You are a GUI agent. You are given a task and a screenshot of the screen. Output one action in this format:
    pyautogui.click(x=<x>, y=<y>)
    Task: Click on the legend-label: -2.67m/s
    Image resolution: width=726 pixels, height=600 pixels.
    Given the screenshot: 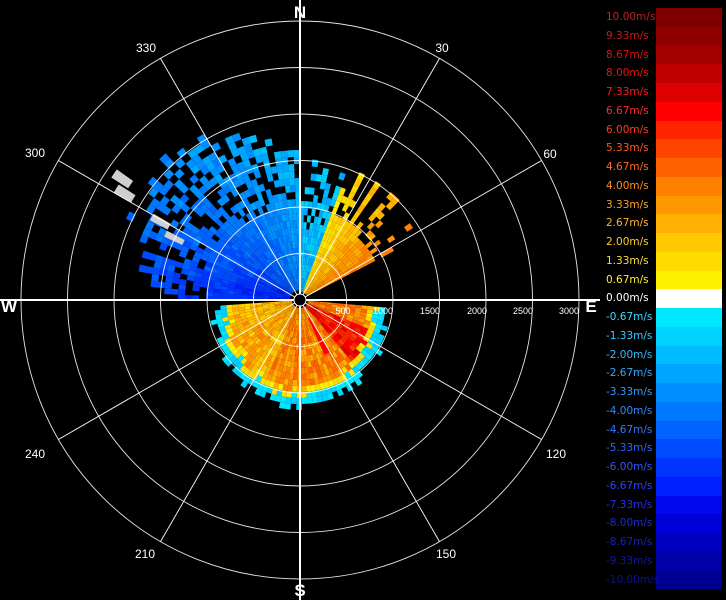 What is the action you would take?
    pyautogui.click(x=629, y=373)
    